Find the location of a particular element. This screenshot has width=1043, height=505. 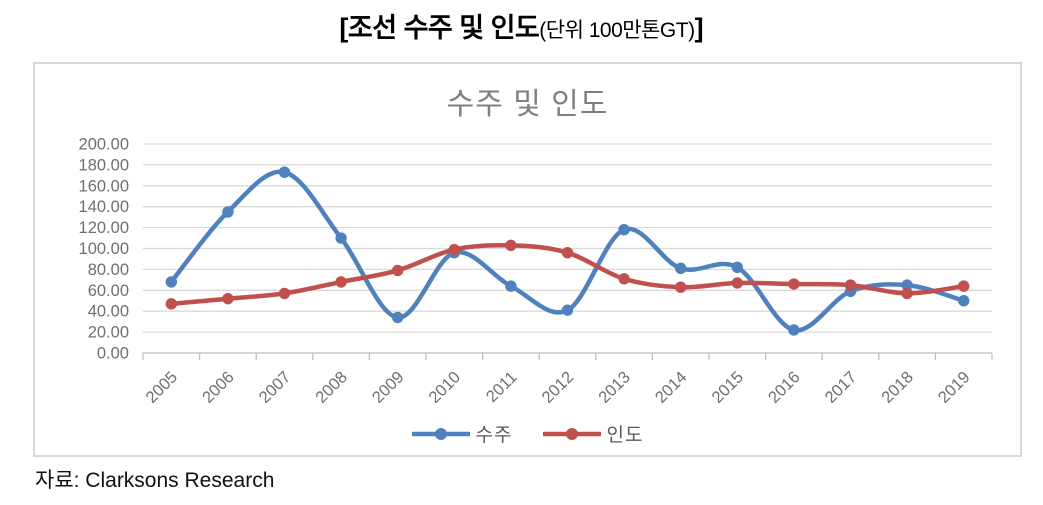

source-note: 자료: Clarksons Research is located at coordinates (155, 480).